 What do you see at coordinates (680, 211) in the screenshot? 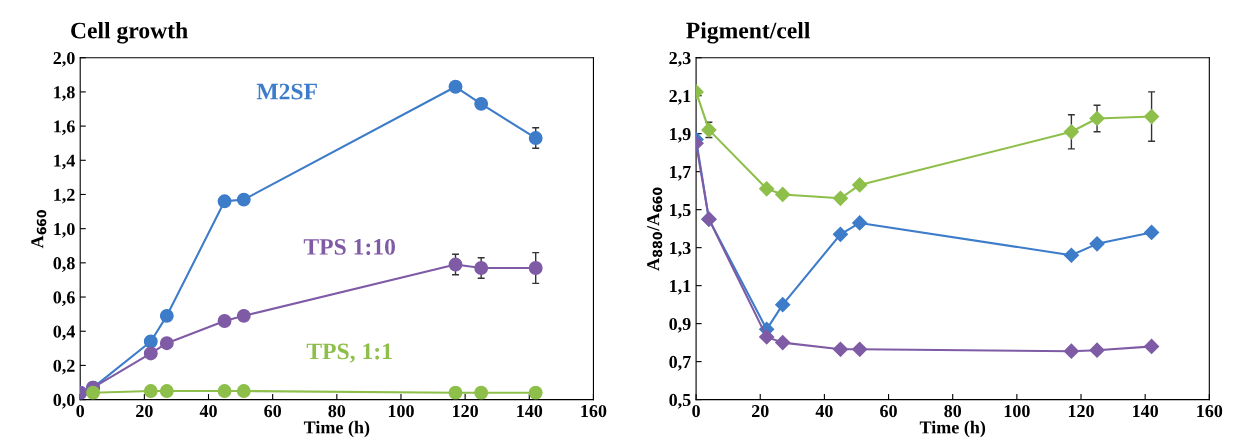
I see `y-tick-label: 1,5` at bounding box center [680, 211].